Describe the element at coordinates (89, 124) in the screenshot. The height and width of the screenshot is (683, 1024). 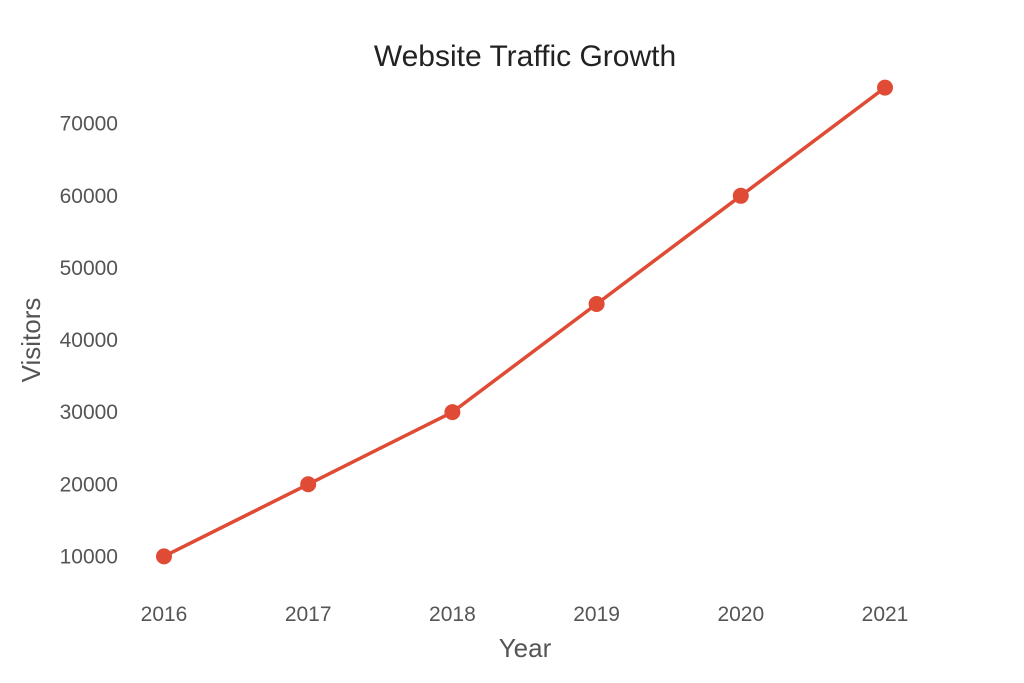
I see `y-tick-label: 70000` at that location.